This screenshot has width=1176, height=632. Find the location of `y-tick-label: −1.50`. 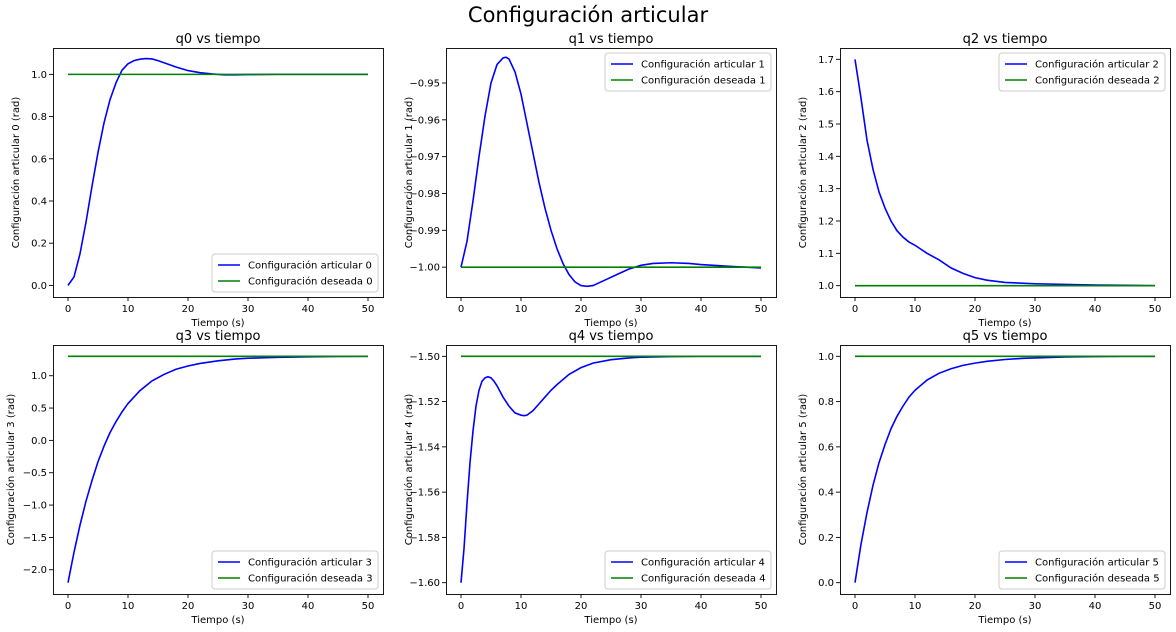

y-tick-label: −1.50 is located at coordinates (424, 357).